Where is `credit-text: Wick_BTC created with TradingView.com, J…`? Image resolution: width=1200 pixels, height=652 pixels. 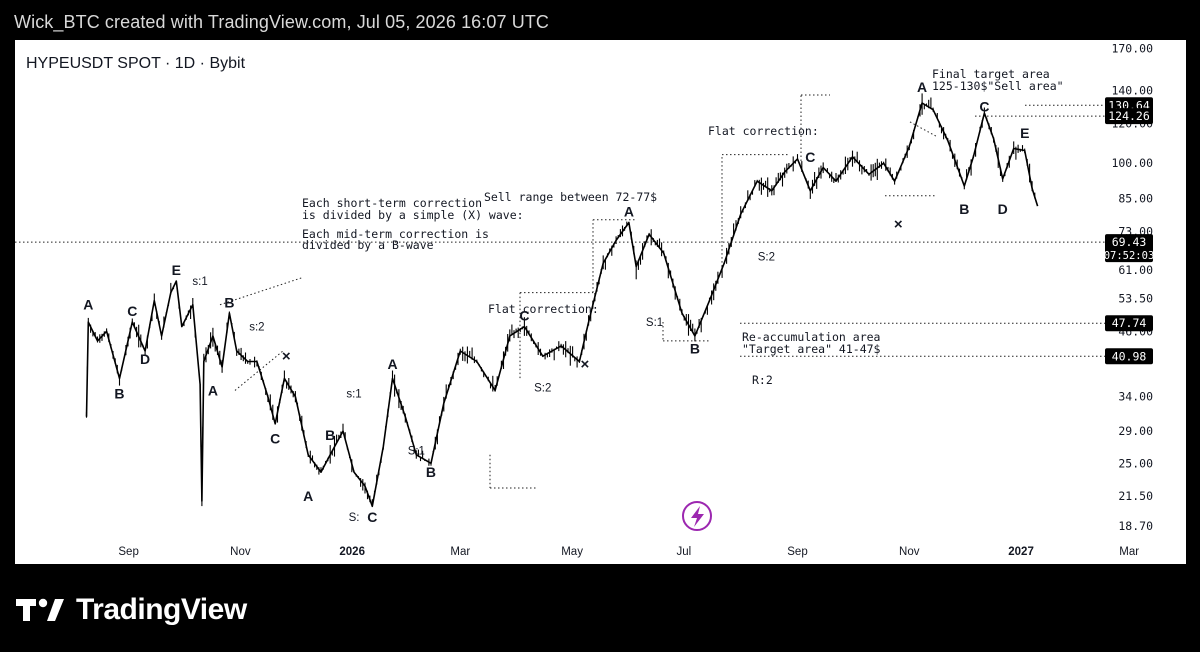
credit-text: Wick_BTC created with TradingView.com, J… is located at coordinates (282, 22).